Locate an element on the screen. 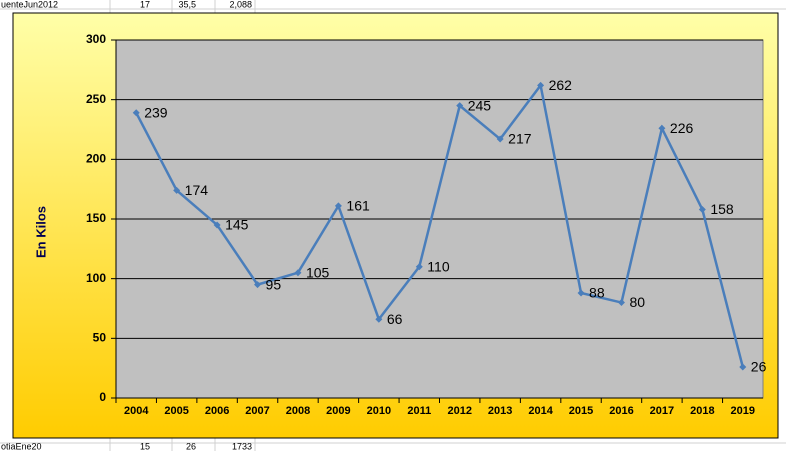  data-label: 80 is located at coordinates (637, 302).